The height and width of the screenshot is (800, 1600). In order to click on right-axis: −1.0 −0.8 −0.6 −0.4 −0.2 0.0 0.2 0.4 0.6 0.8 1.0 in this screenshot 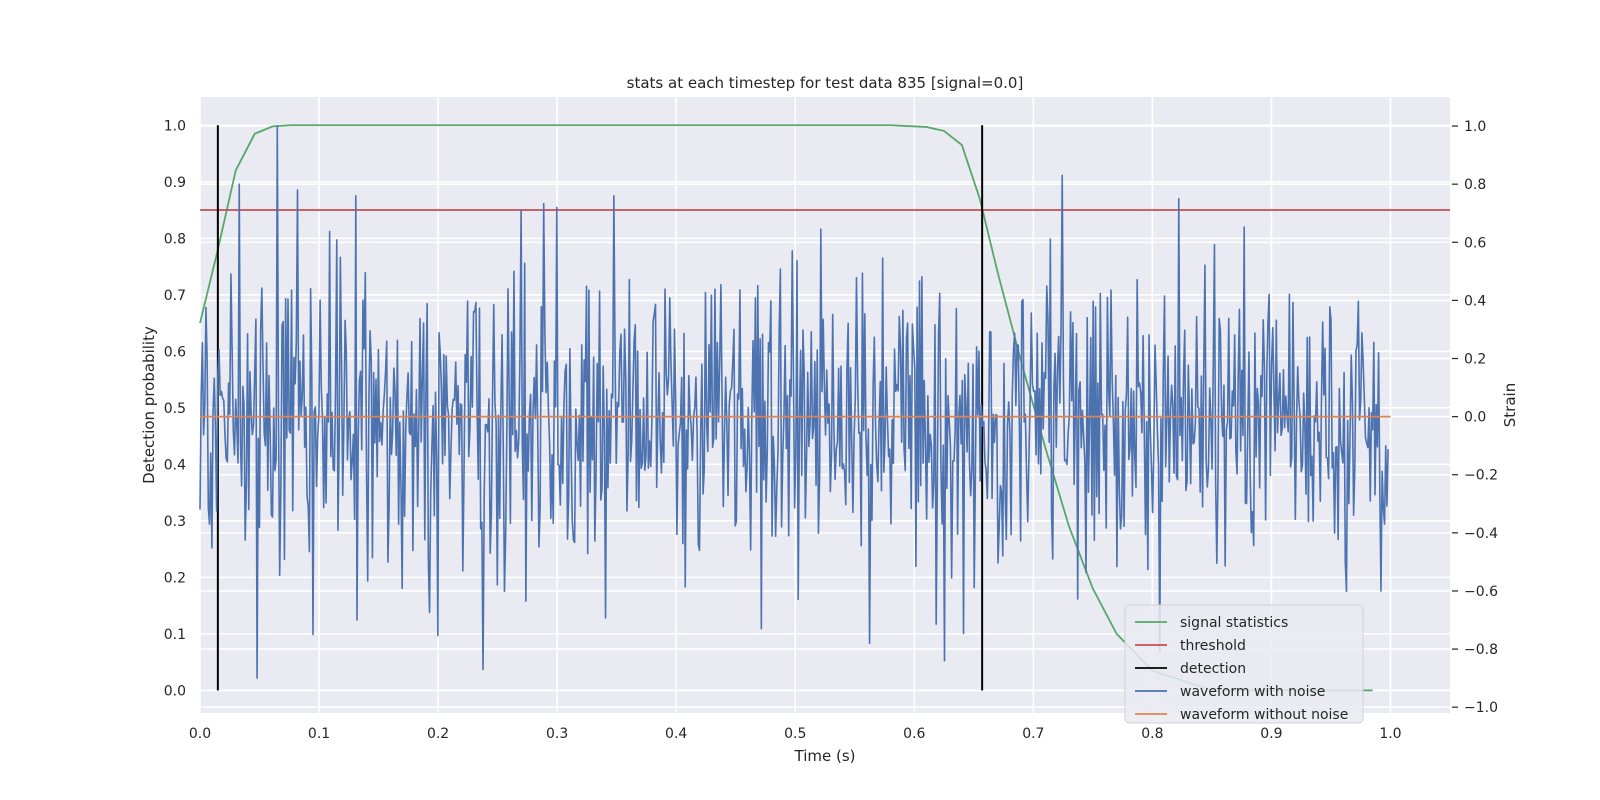, I will do `click(1475, 417)`.